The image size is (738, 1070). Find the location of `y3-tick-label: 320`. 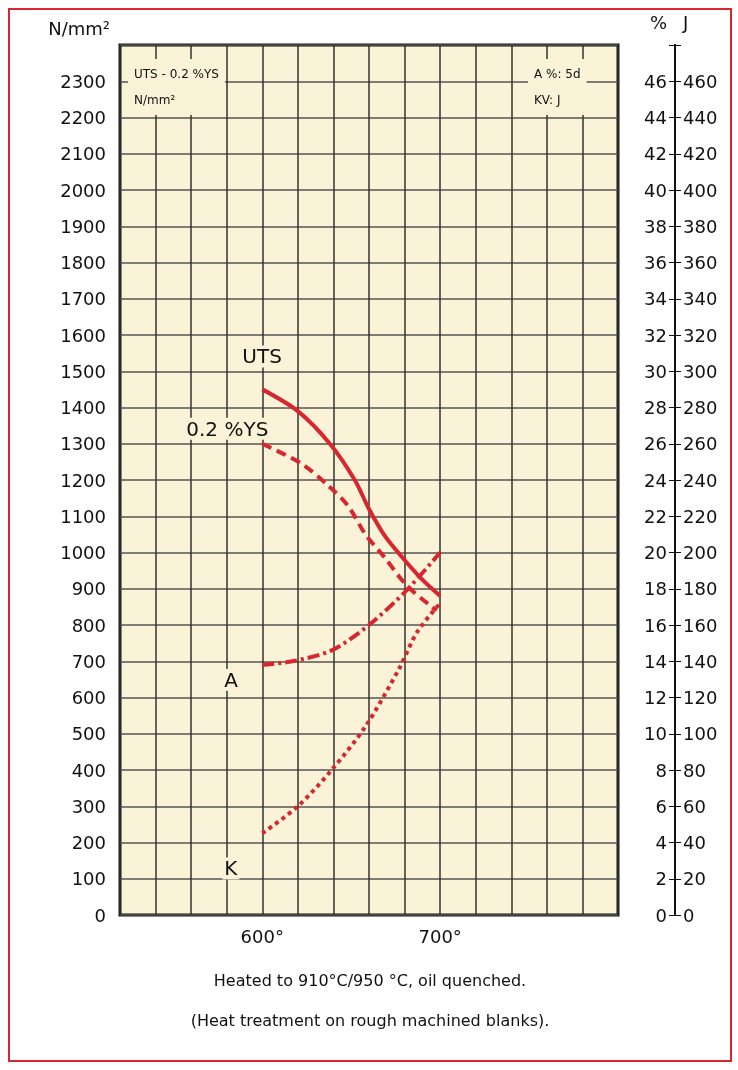

y3-tick-label: 320 is located at coordinates (700, 335).